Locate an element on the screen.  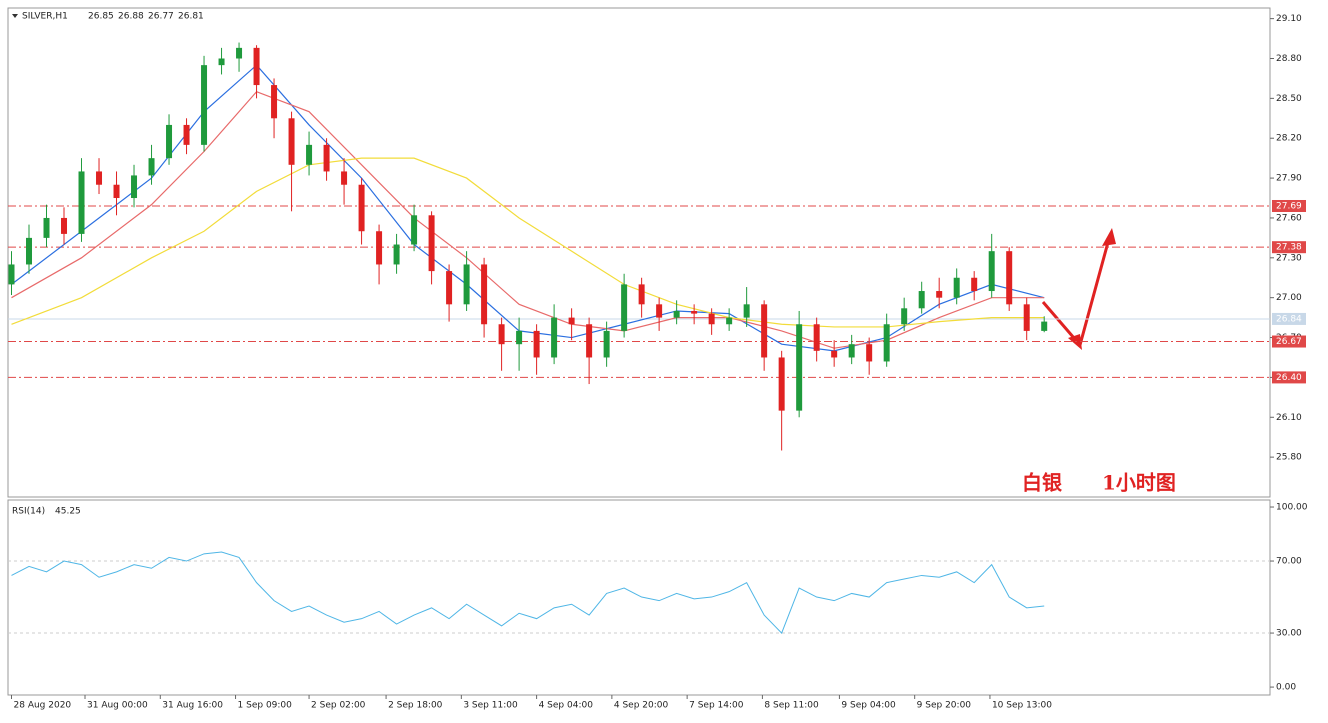
x-tick-label: 2 Sep 02:00 is located at coordinates (338, 706).